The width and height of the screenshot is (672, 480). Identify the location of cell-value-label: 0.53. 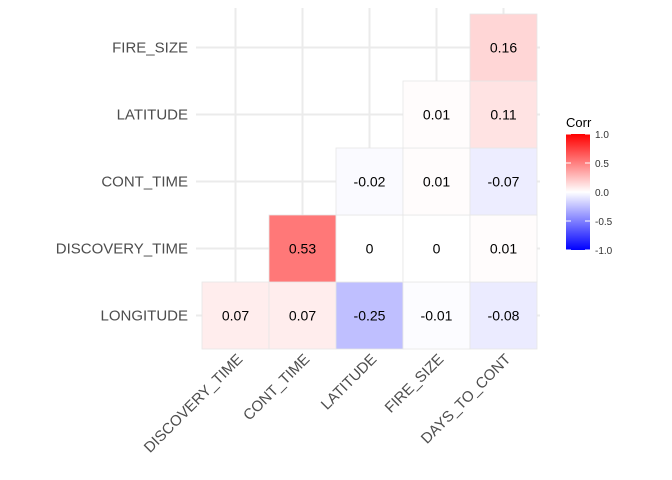
(302, 249).